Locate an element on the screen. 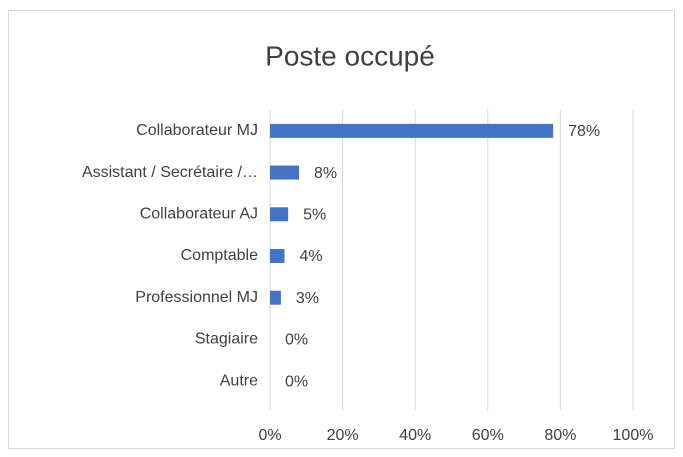  x-tick-label: 60% is located at coordinates (488, 435).